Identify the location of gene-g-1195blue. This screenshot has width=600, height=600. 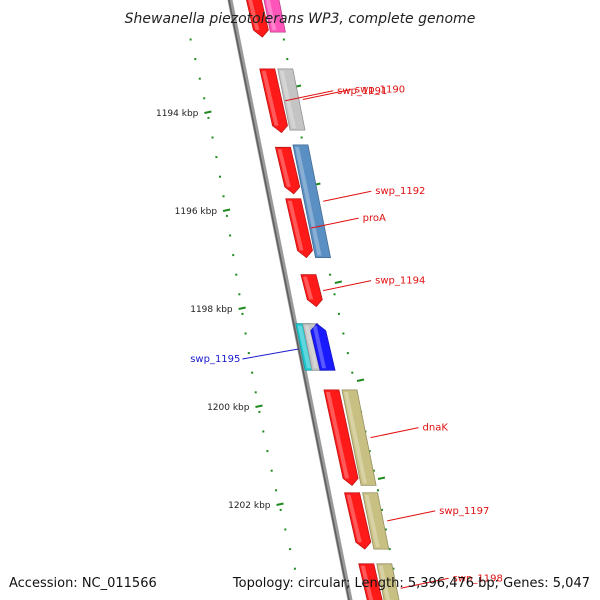
(323, 347).